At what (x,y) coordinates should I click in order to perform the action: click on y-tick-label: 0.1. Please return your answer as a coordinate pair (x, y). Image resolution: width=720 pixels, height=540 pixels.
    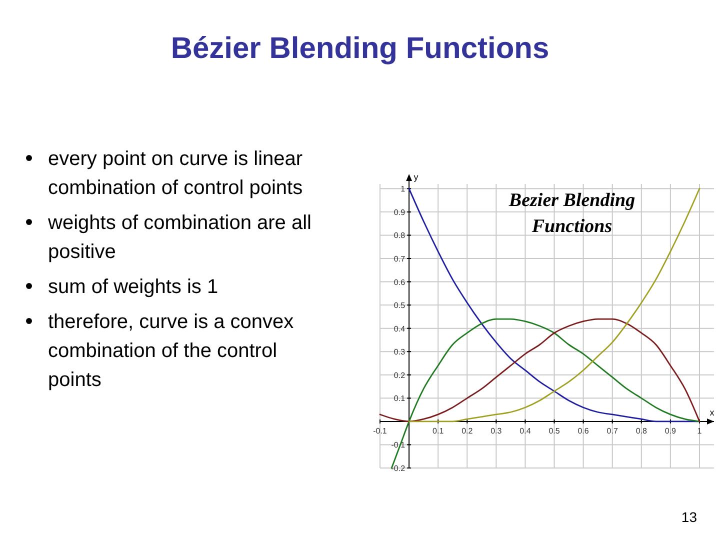
    Looking at the image, I should click on (400, 399).